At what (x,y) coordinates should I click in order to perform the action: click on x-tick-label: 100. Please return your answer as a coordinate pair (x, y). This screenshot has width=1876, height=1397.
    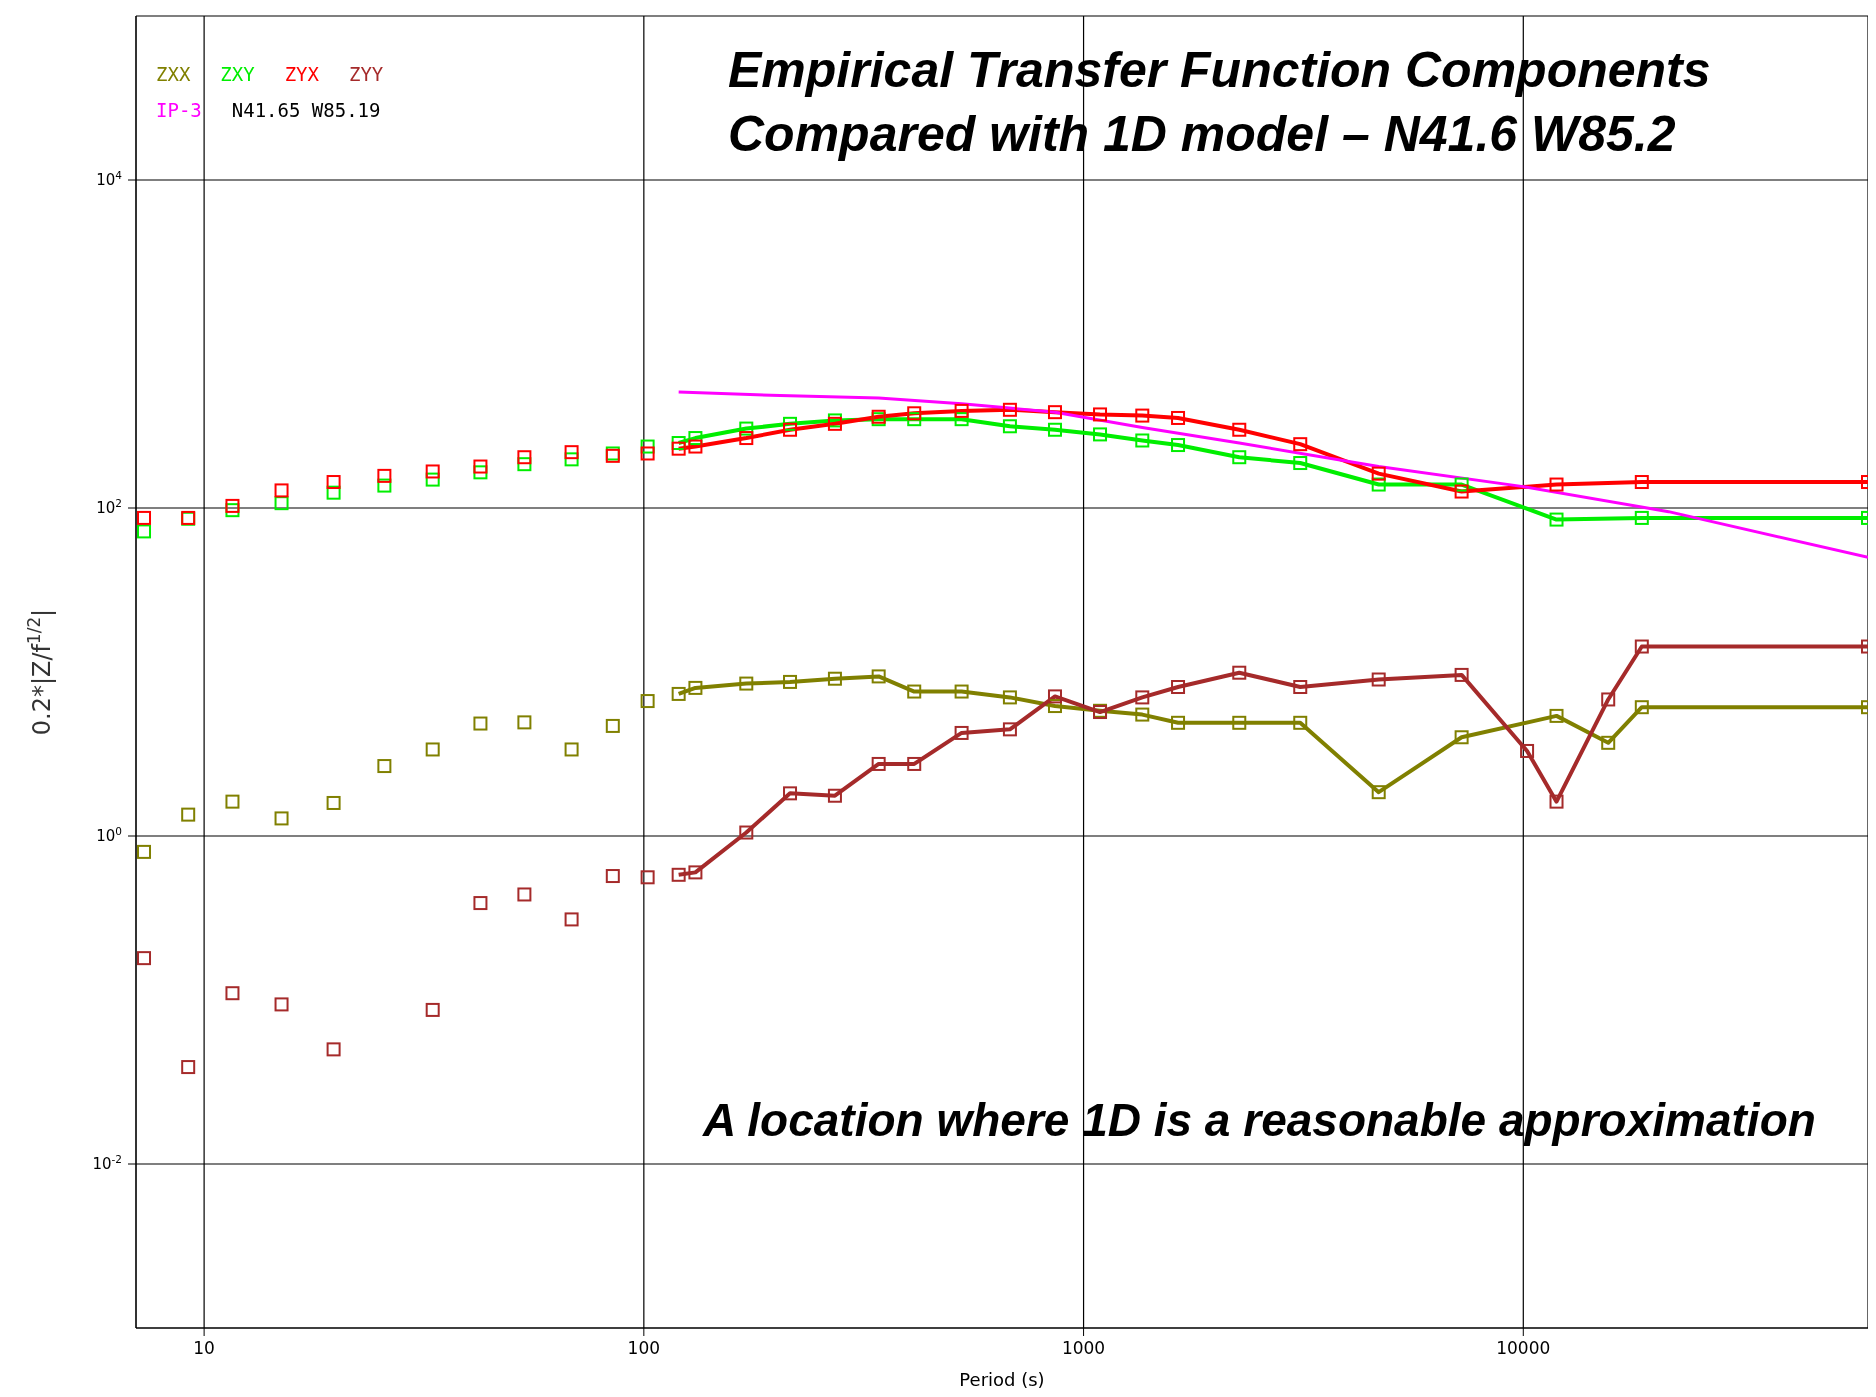
    Looking at the image, I should click on (644, 1348).